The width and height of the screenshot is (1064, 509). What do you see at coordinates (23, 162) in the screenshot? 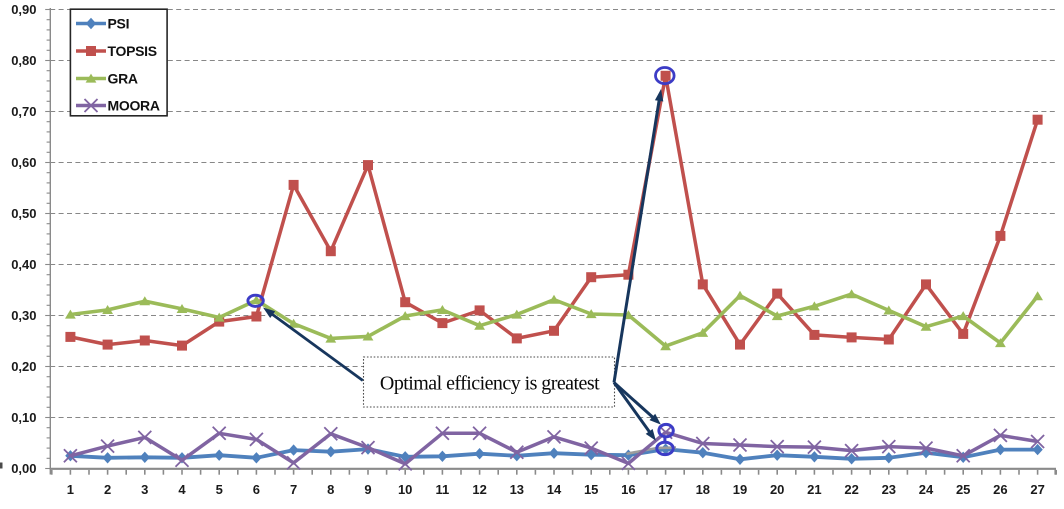
I see `svg-text: 0,60` at bounding box center [23, 162].